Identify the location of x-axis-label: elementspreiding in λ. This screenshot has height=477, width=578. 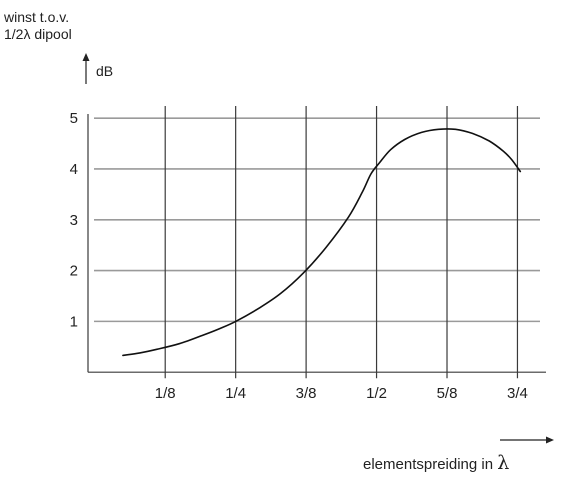
(436, 463).